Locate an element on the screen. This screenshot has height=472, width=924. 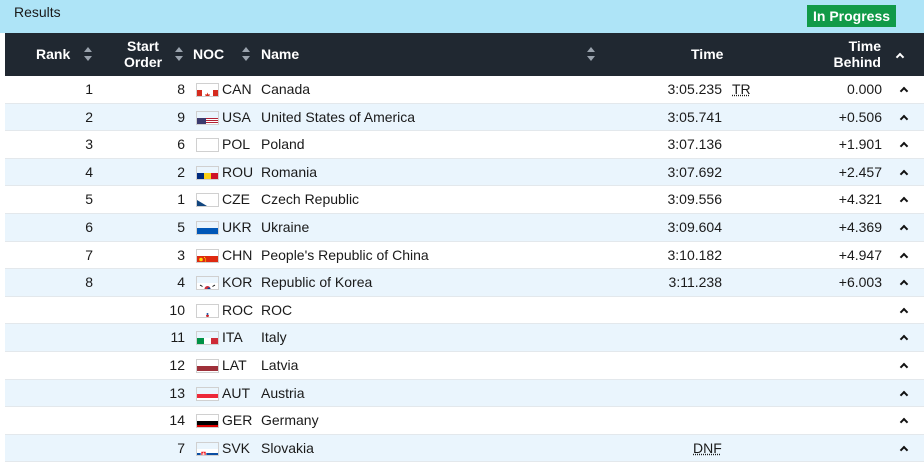
start-order-cell: 3 is located at coordinates (145, 255).